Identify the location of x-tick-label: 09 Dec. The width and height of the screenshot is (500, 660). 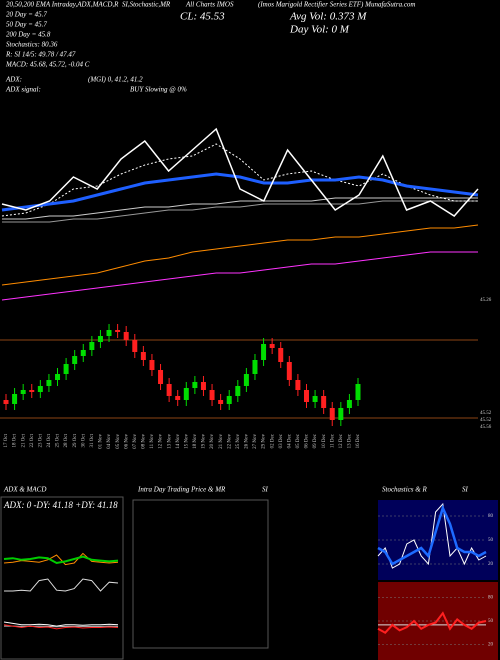
(315, 440).